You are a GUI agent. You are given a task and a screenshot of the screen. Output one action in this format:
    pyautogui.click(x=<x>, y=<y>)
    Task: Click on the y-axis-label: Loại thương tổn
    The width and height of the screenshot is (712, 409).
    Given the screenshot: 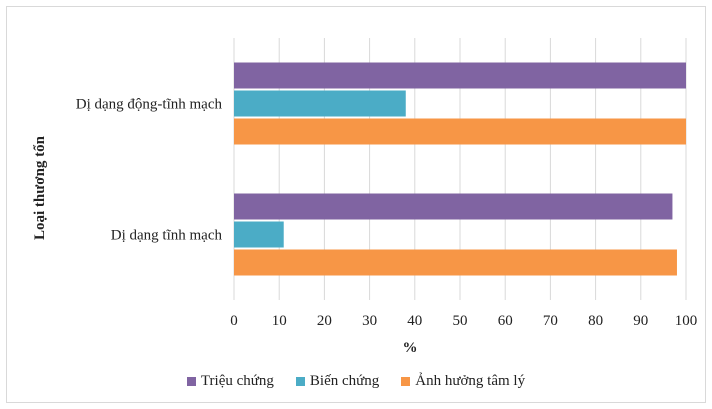 What is the action you would take?
    pyautogui.click(x=40, y=187)
    